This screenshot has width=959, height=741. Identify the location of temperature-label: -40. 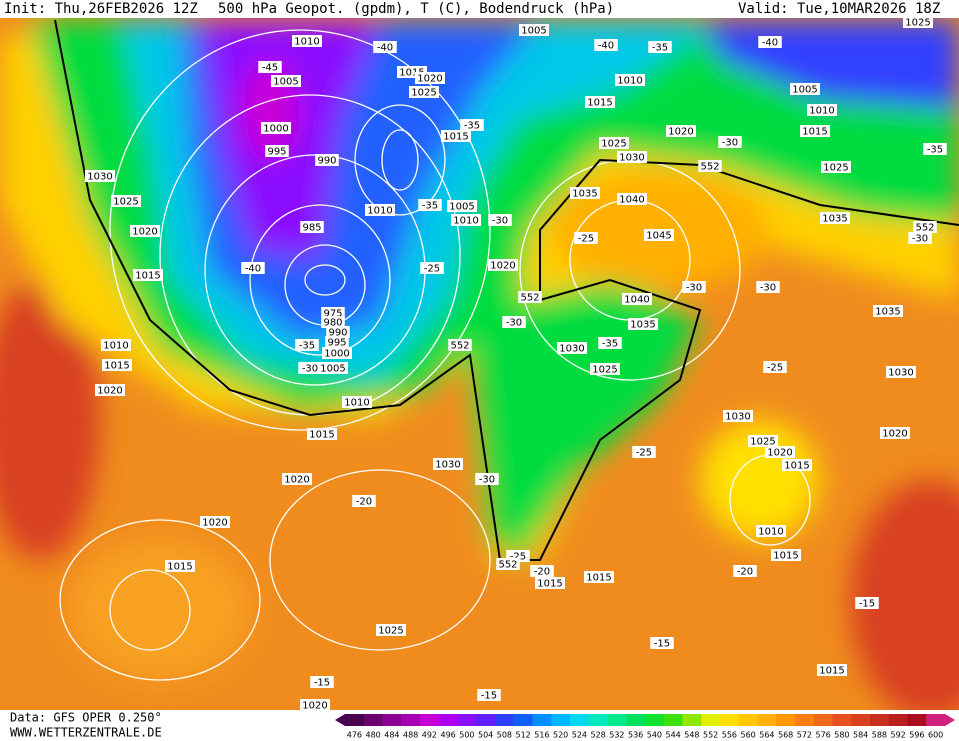
(770, 43).